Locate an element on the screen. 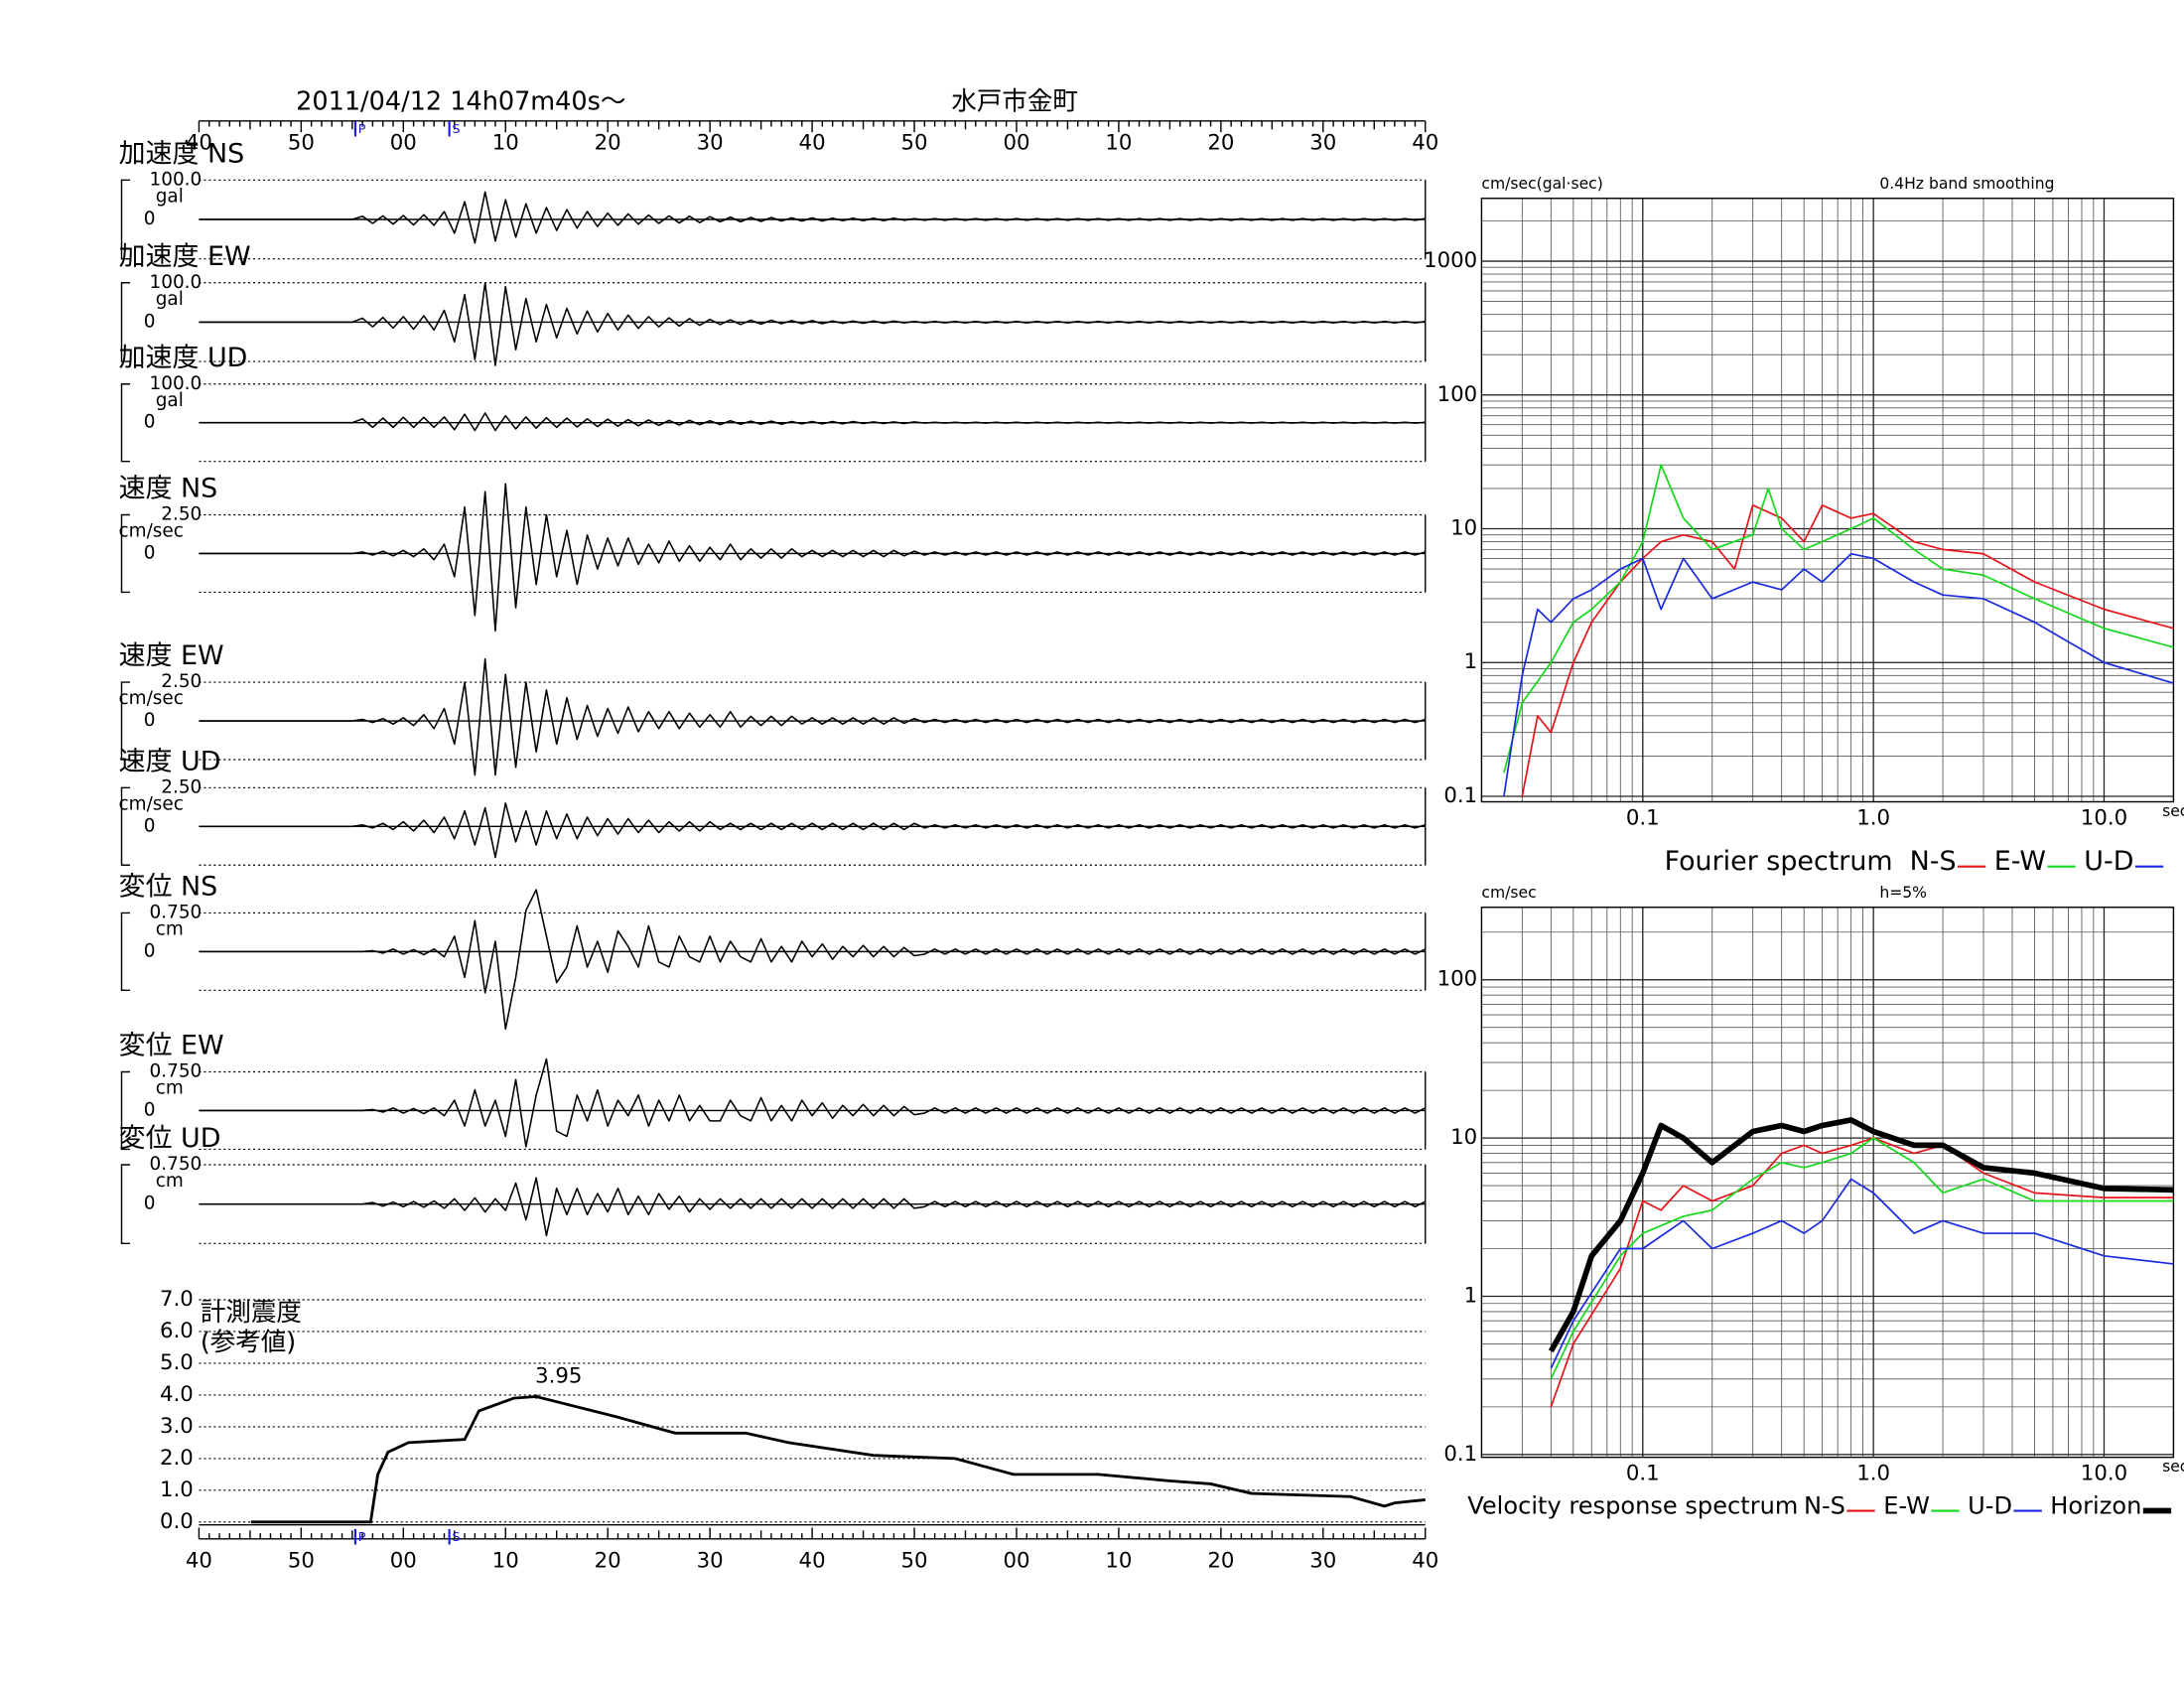  y-axis-label: 計測震度 is located at coordinates (251, 1313).